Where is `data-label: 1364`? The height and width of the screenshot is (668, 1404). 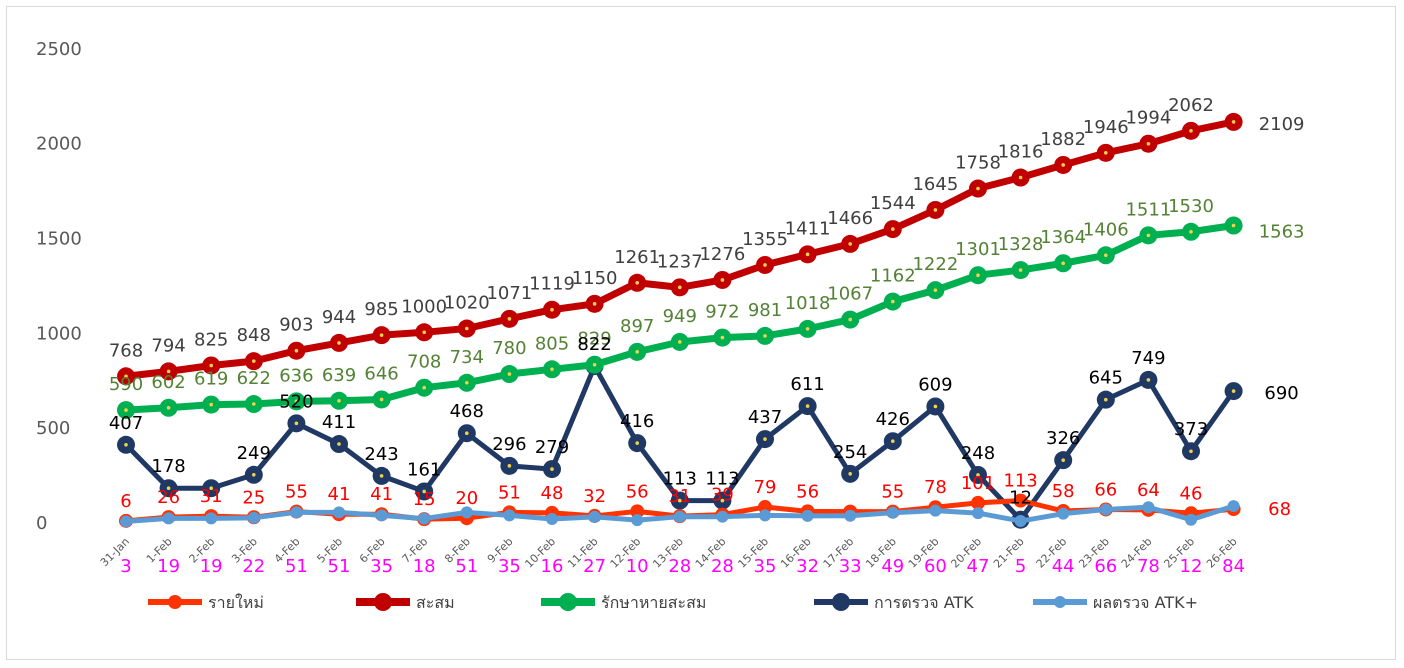
data-label: 1364 is located at coordinates (1063, 237).